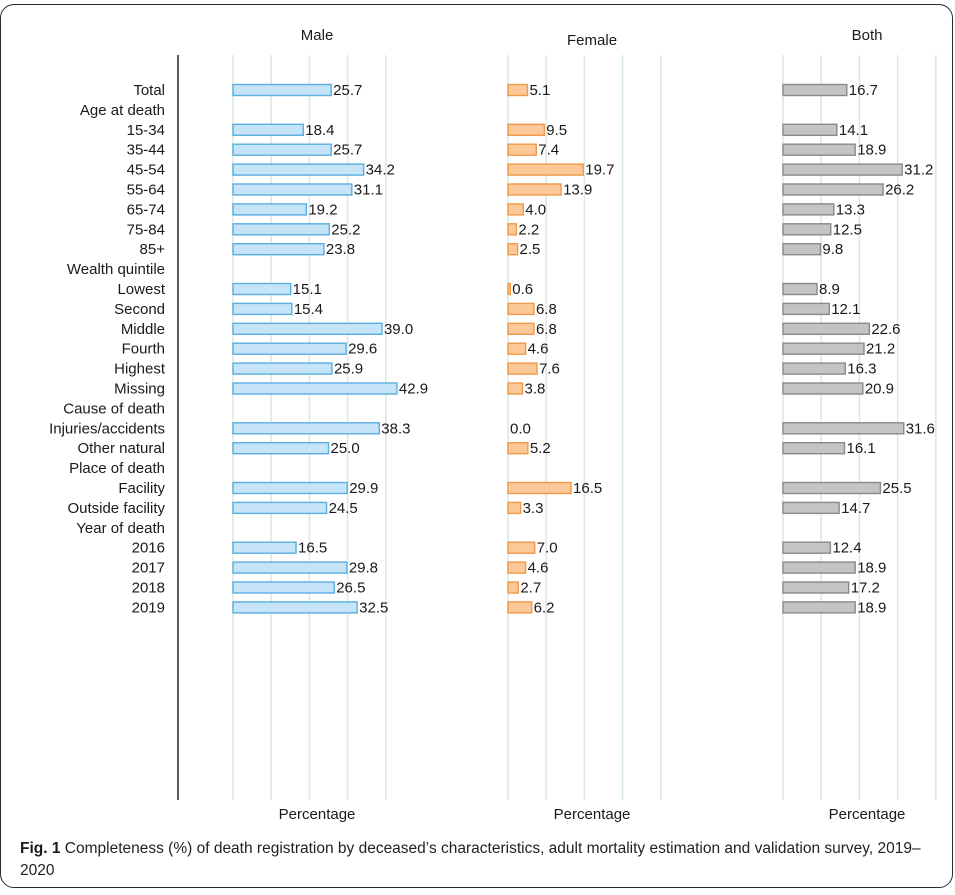 The width and height of the screenshot is (955, 895). Describe the element at coordinates (345, 229) in the screenshot. I see `data-label-male: 25.2` at that location.